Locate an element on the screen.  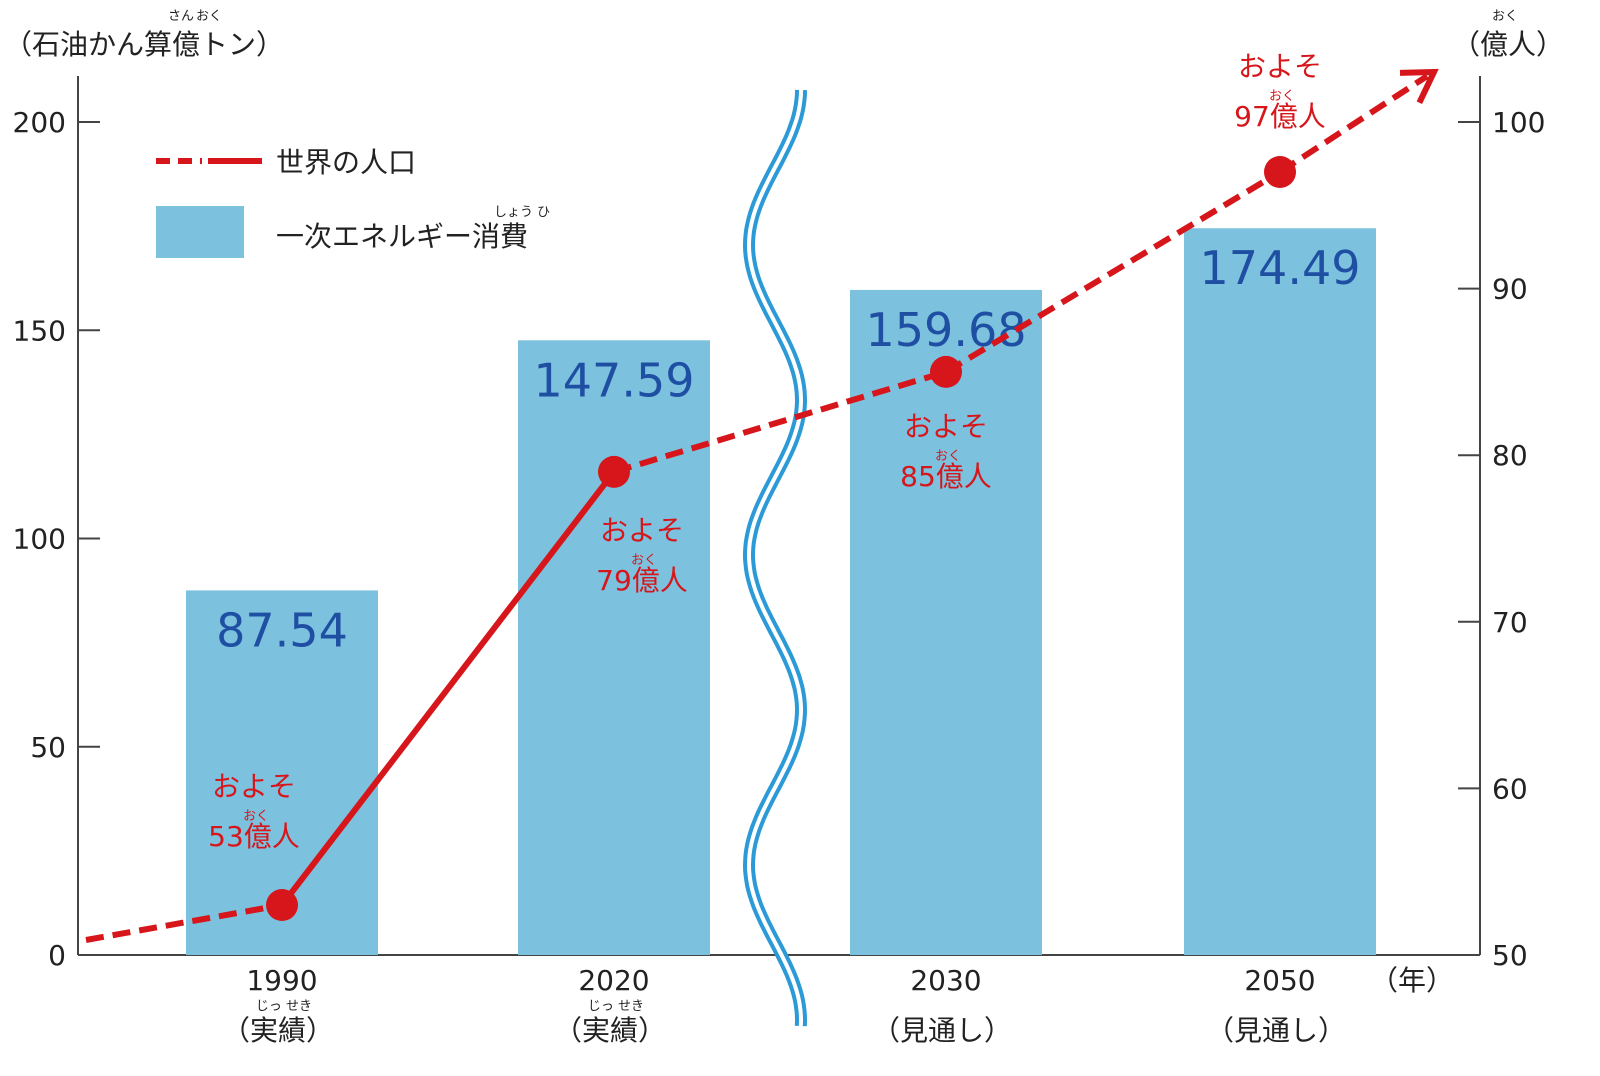
left-axis-ticks: 0 50 100 150 200 is located at coordinates (56, 539).